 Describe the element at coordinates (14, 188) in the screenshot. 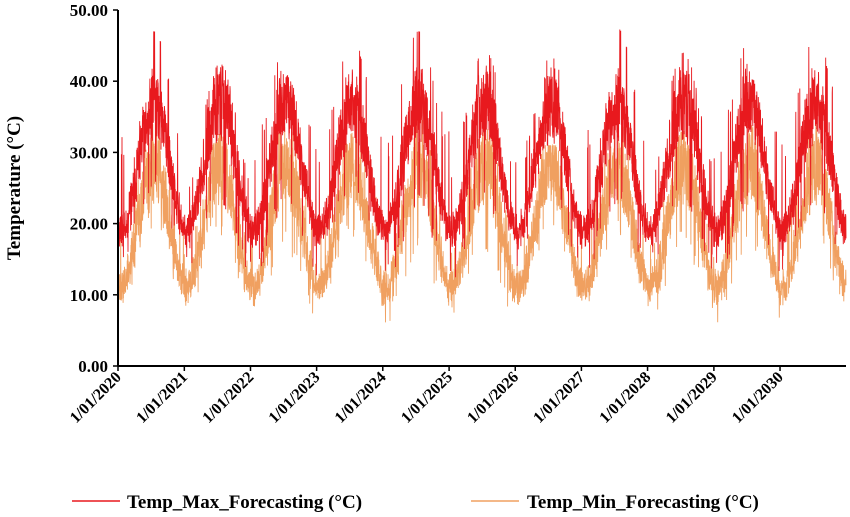

I see `y-axis-title: Temperature (°C)` at that location.